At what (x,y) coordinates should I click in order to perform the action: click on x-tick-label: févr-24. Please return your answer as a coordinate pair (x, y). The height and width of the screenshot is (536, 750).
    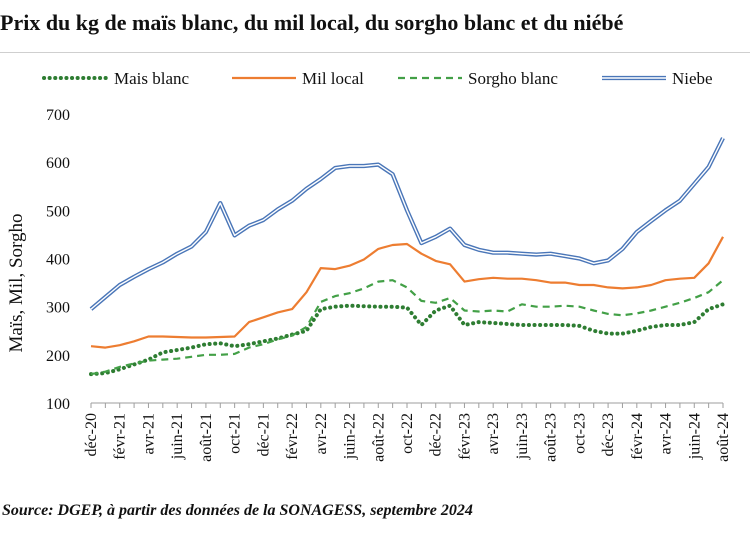
    Looking at the image, I should click on (637, 436).